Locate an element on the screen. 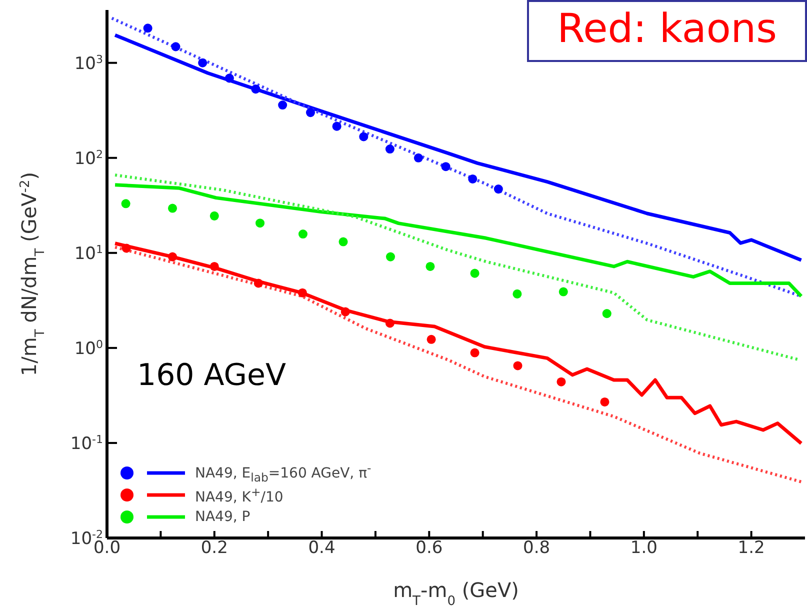 The height and width of the screenshot is (607, 807). x-tick-label: 0.8 is located at coordinates (536, 548).